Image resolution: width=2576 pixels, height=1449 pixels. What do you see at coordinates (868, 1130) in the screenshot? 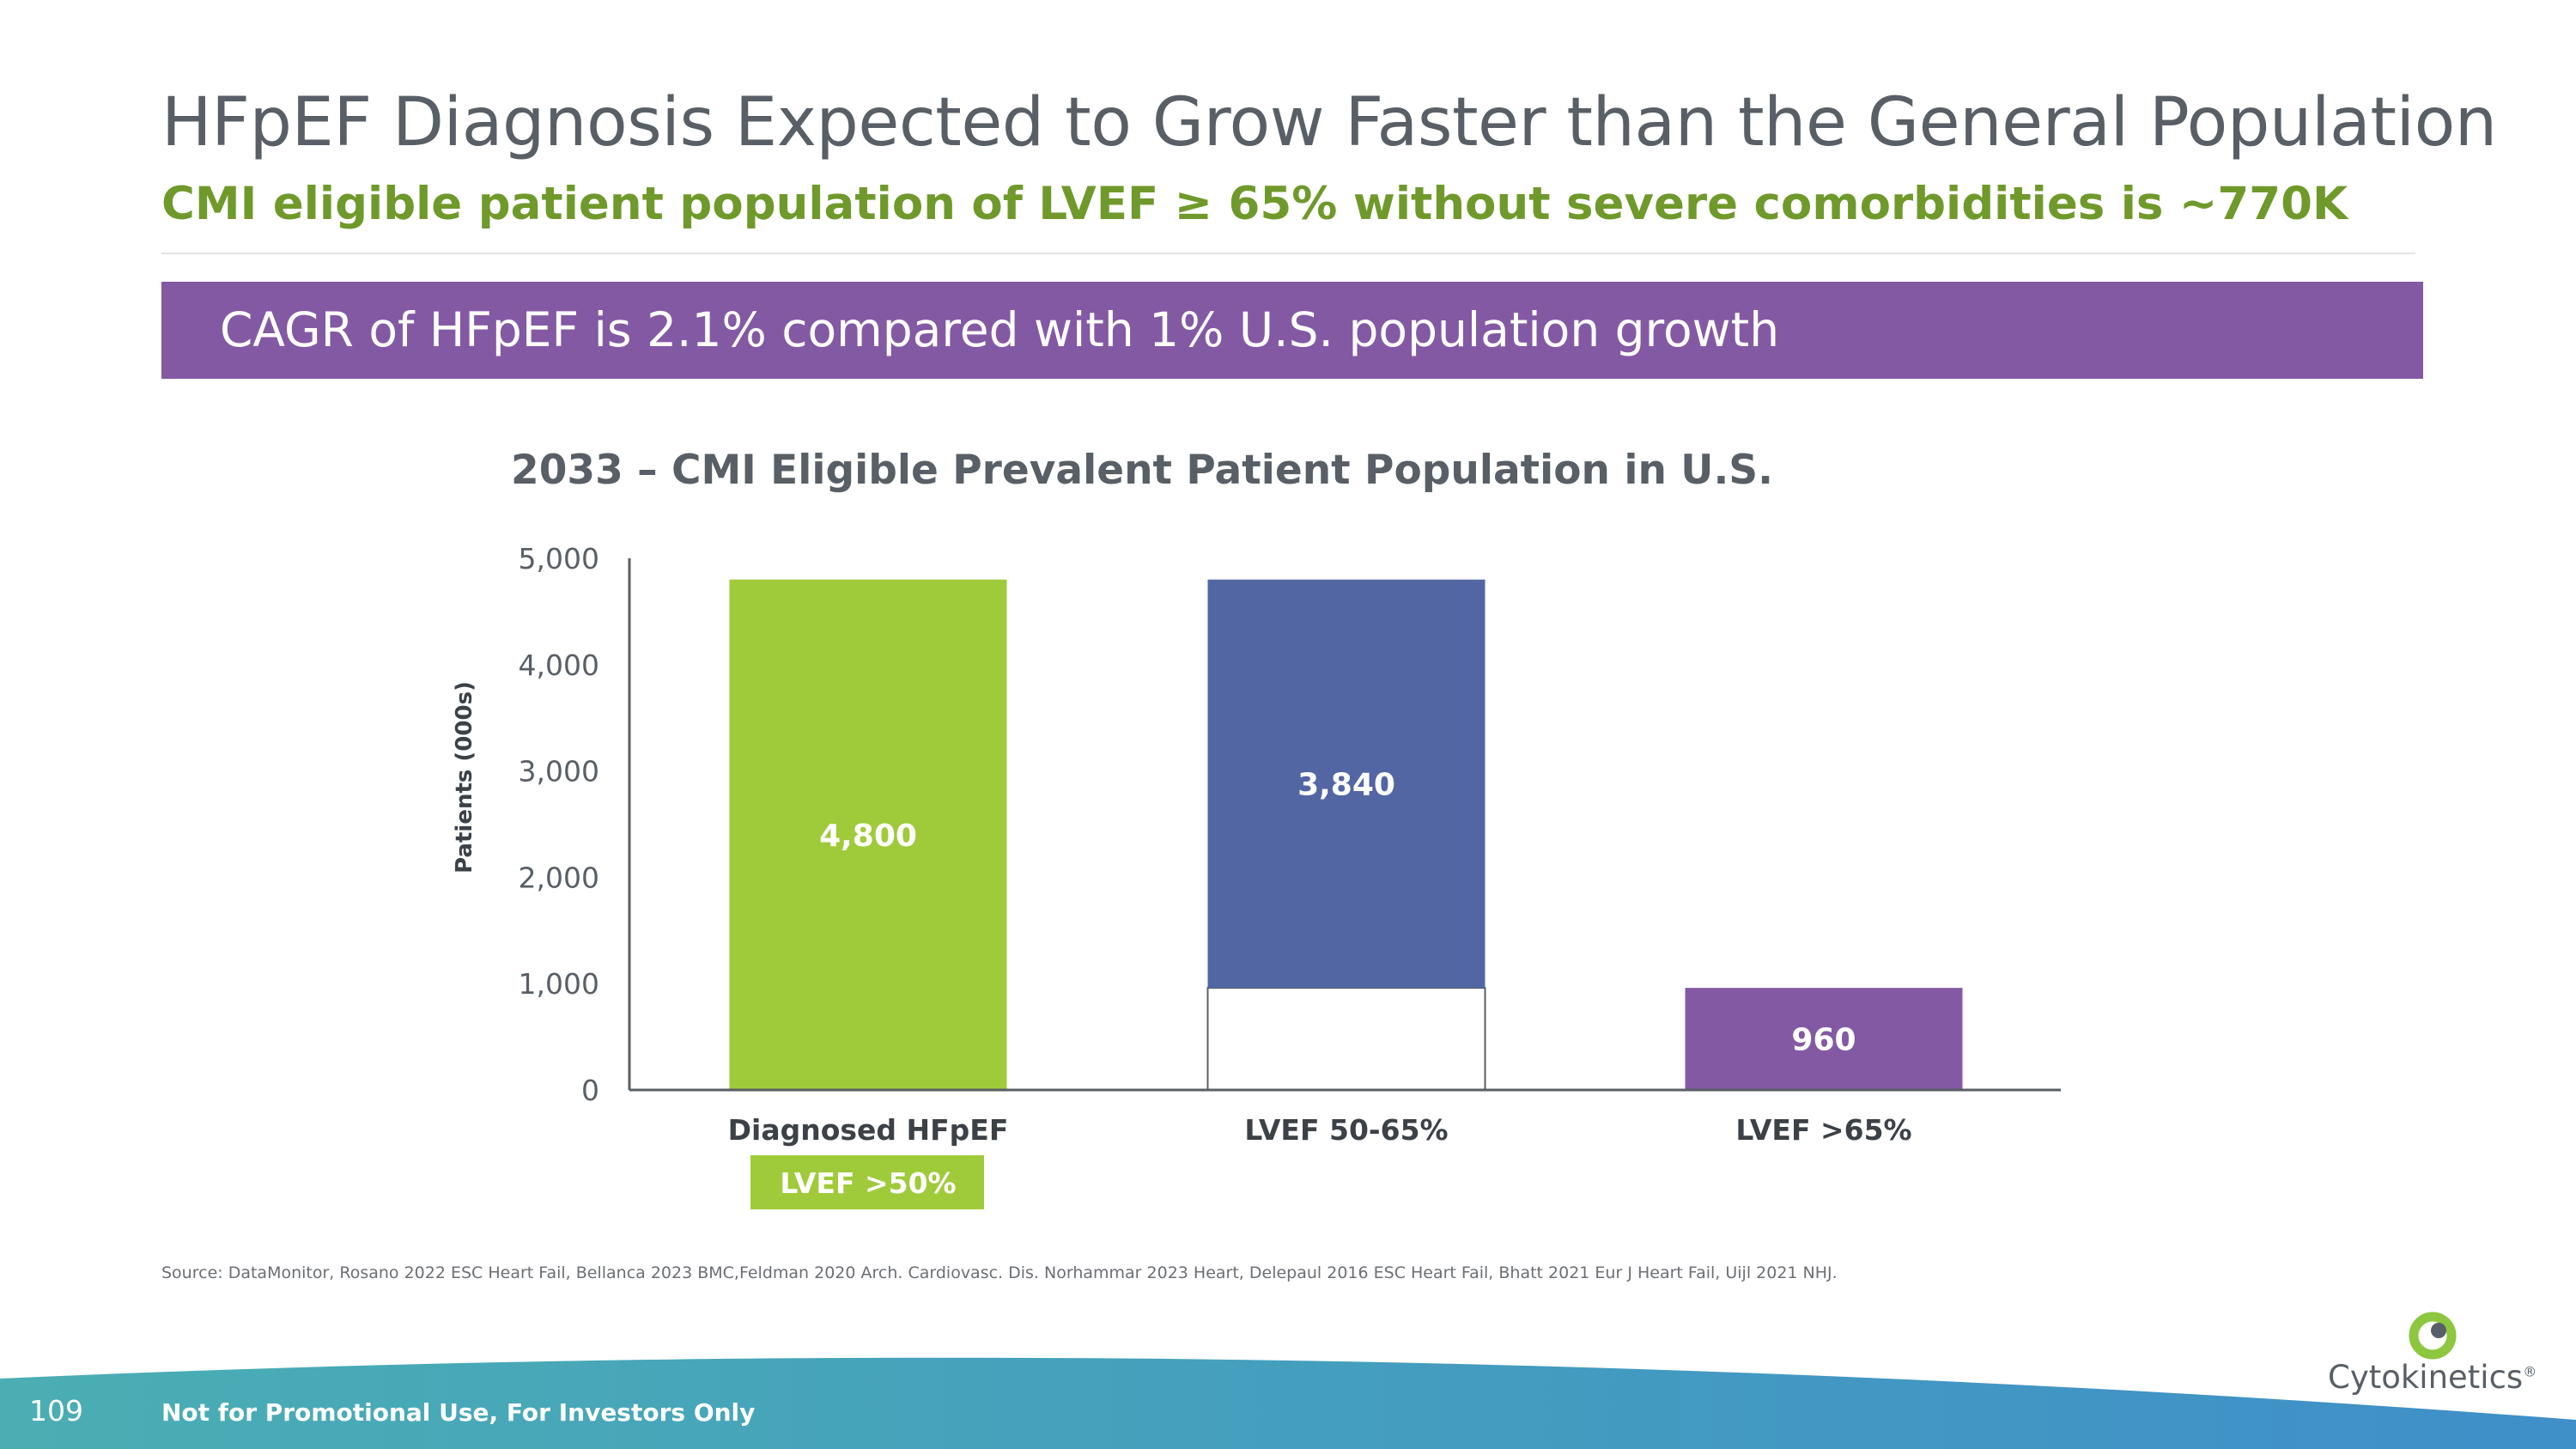
I see `x-category-label: Diagnosed HFpEF` at bounding box center [868, 1130].